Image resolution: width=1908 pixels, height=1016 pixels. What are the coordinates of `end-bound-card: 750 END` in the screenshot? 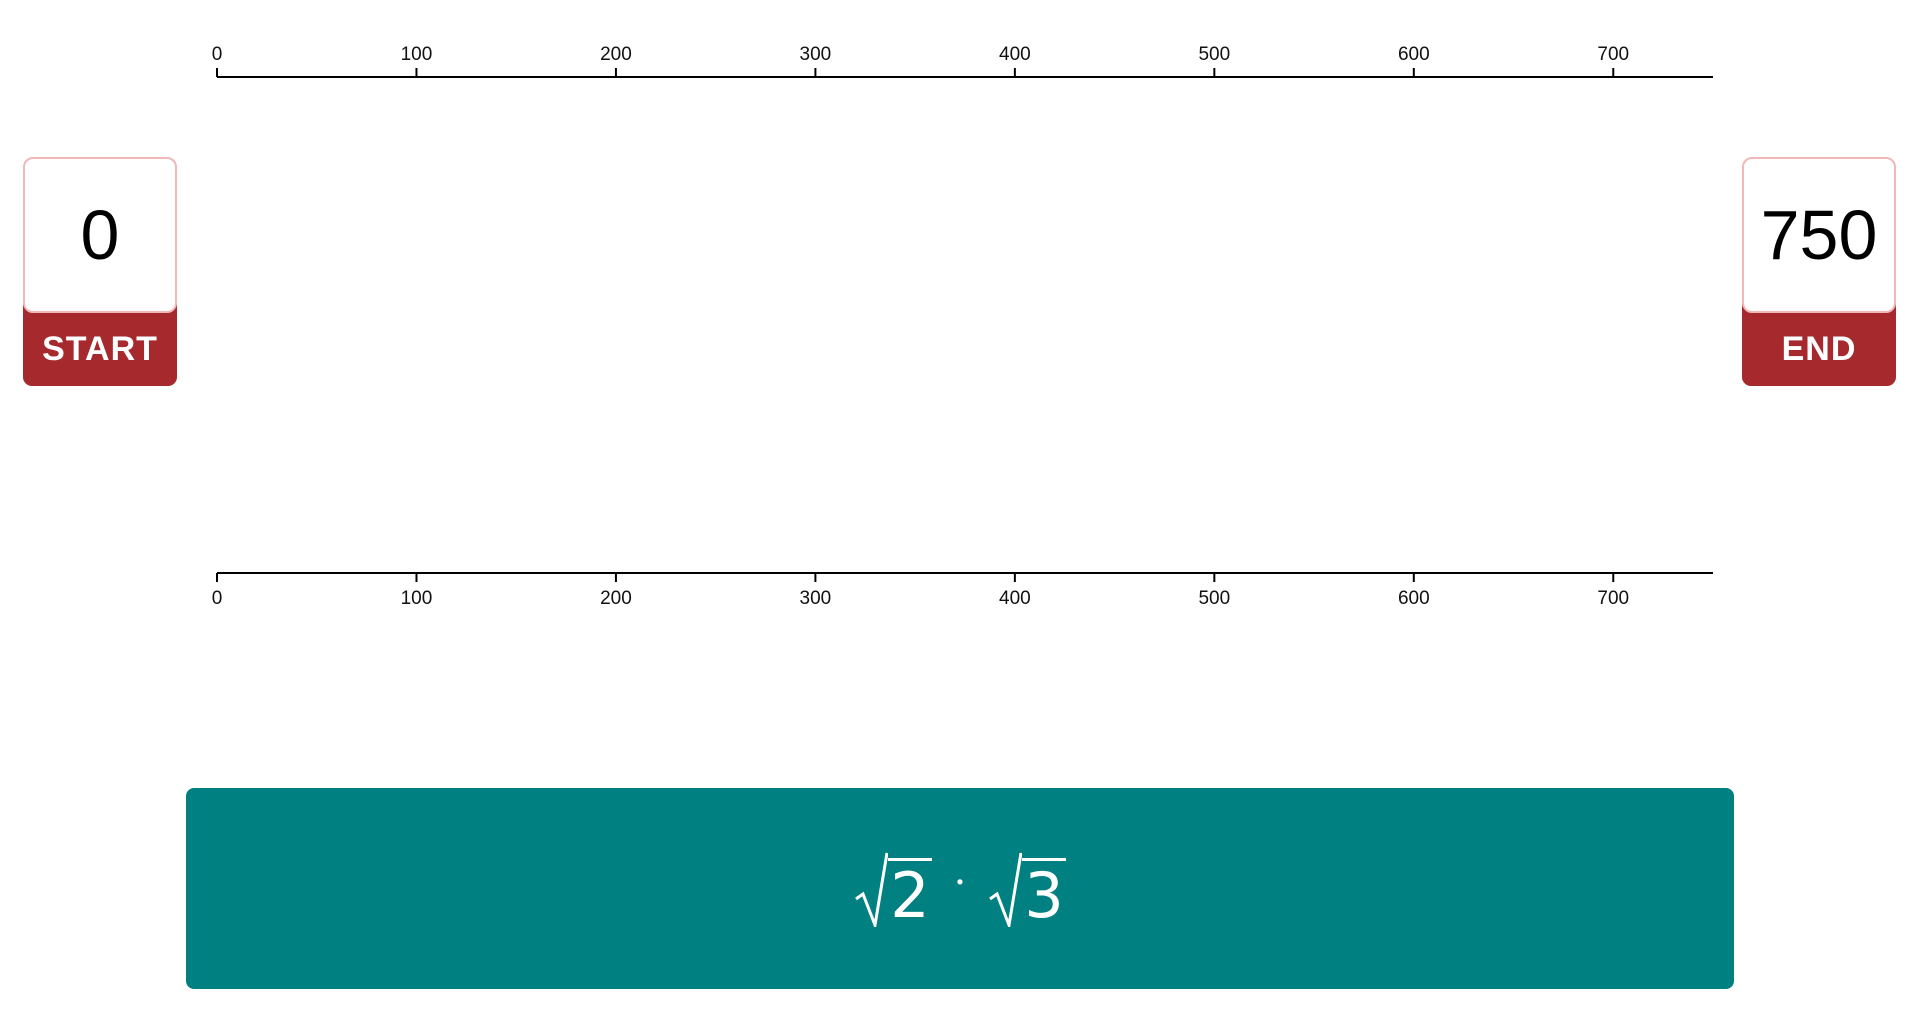 It's located at (1819, 271).